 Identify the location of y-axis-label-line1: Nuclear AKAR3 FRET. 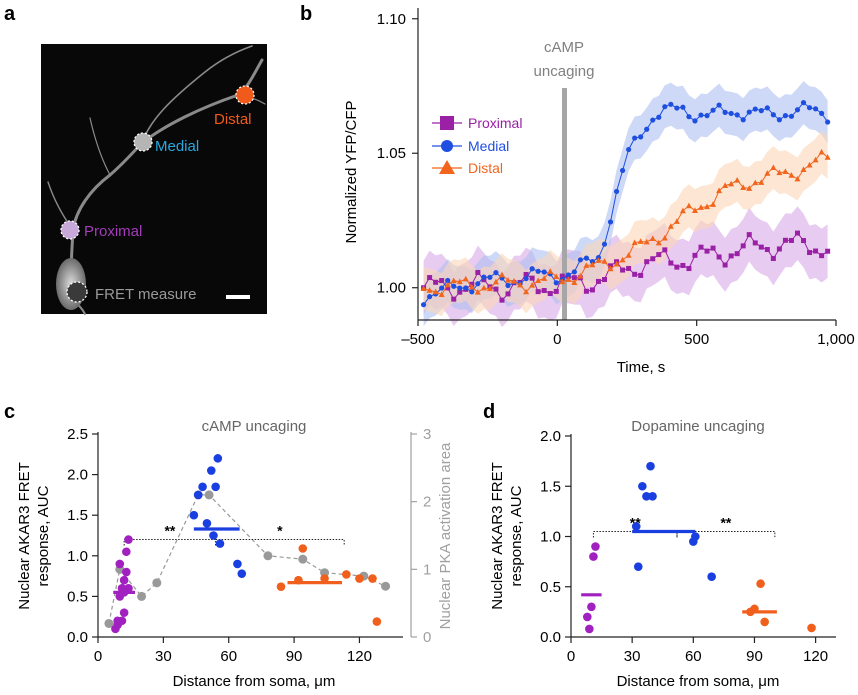
(497, 536).